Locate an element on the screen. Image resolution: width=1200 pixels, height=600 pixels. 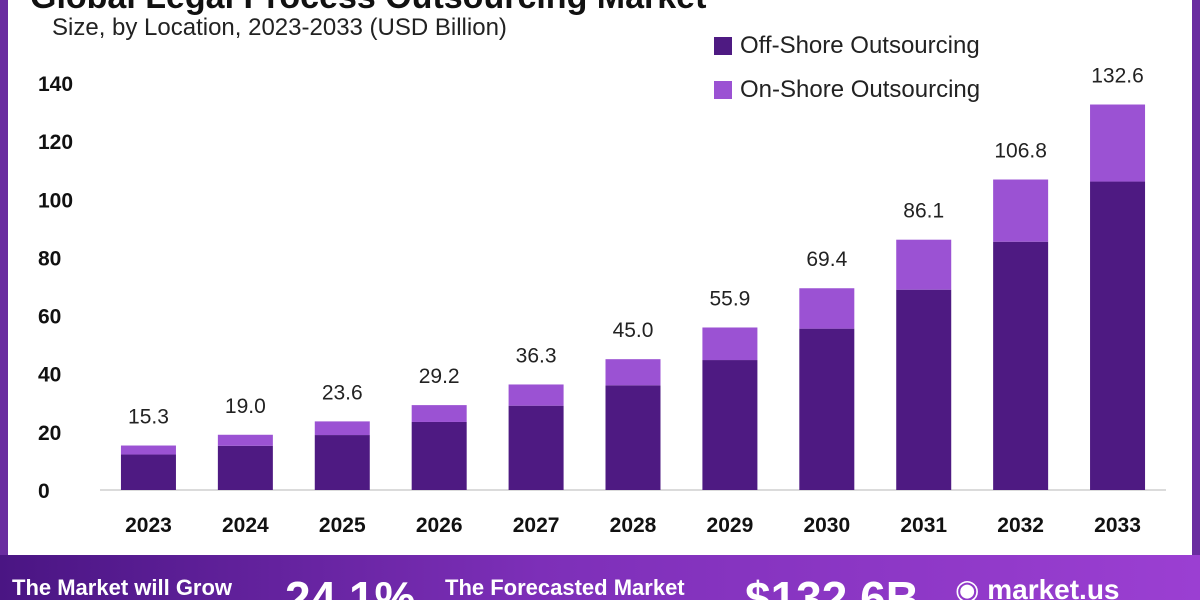
brand-name: market.us is located at coordinates (1053, 587).